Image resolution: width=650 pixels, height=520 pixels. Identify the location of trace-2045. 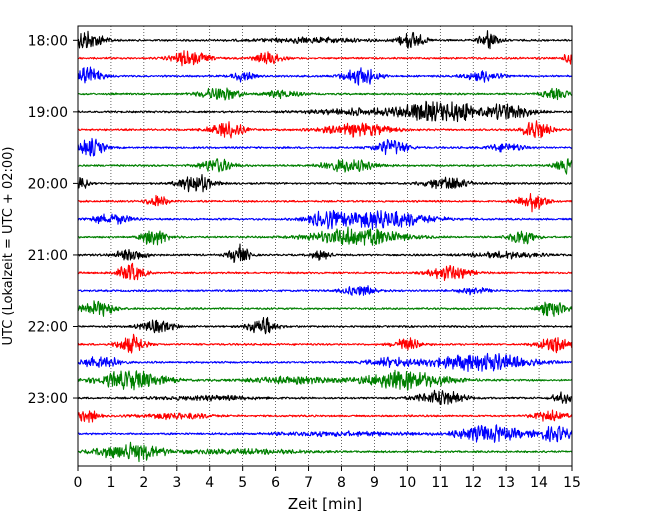
(325, 236).